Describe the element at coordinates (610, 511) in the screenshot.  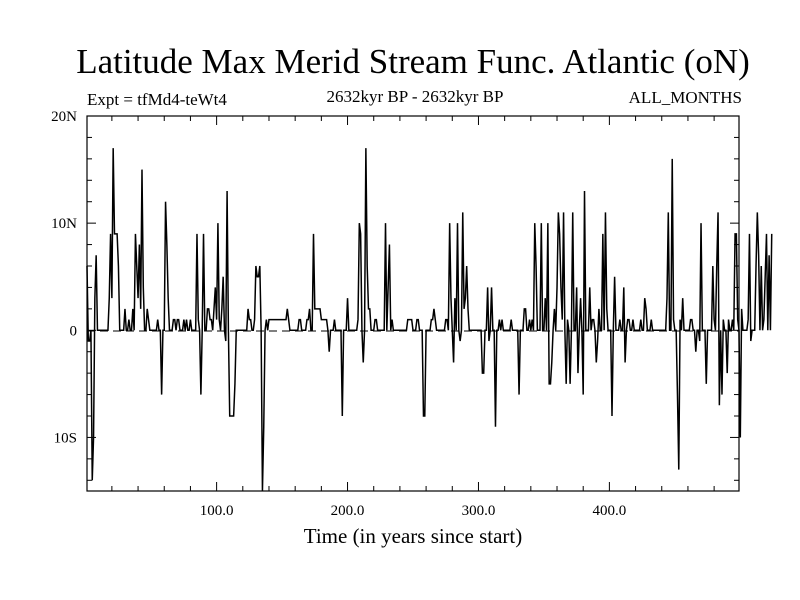
I see `x-tick-label: 400.0` at that location.